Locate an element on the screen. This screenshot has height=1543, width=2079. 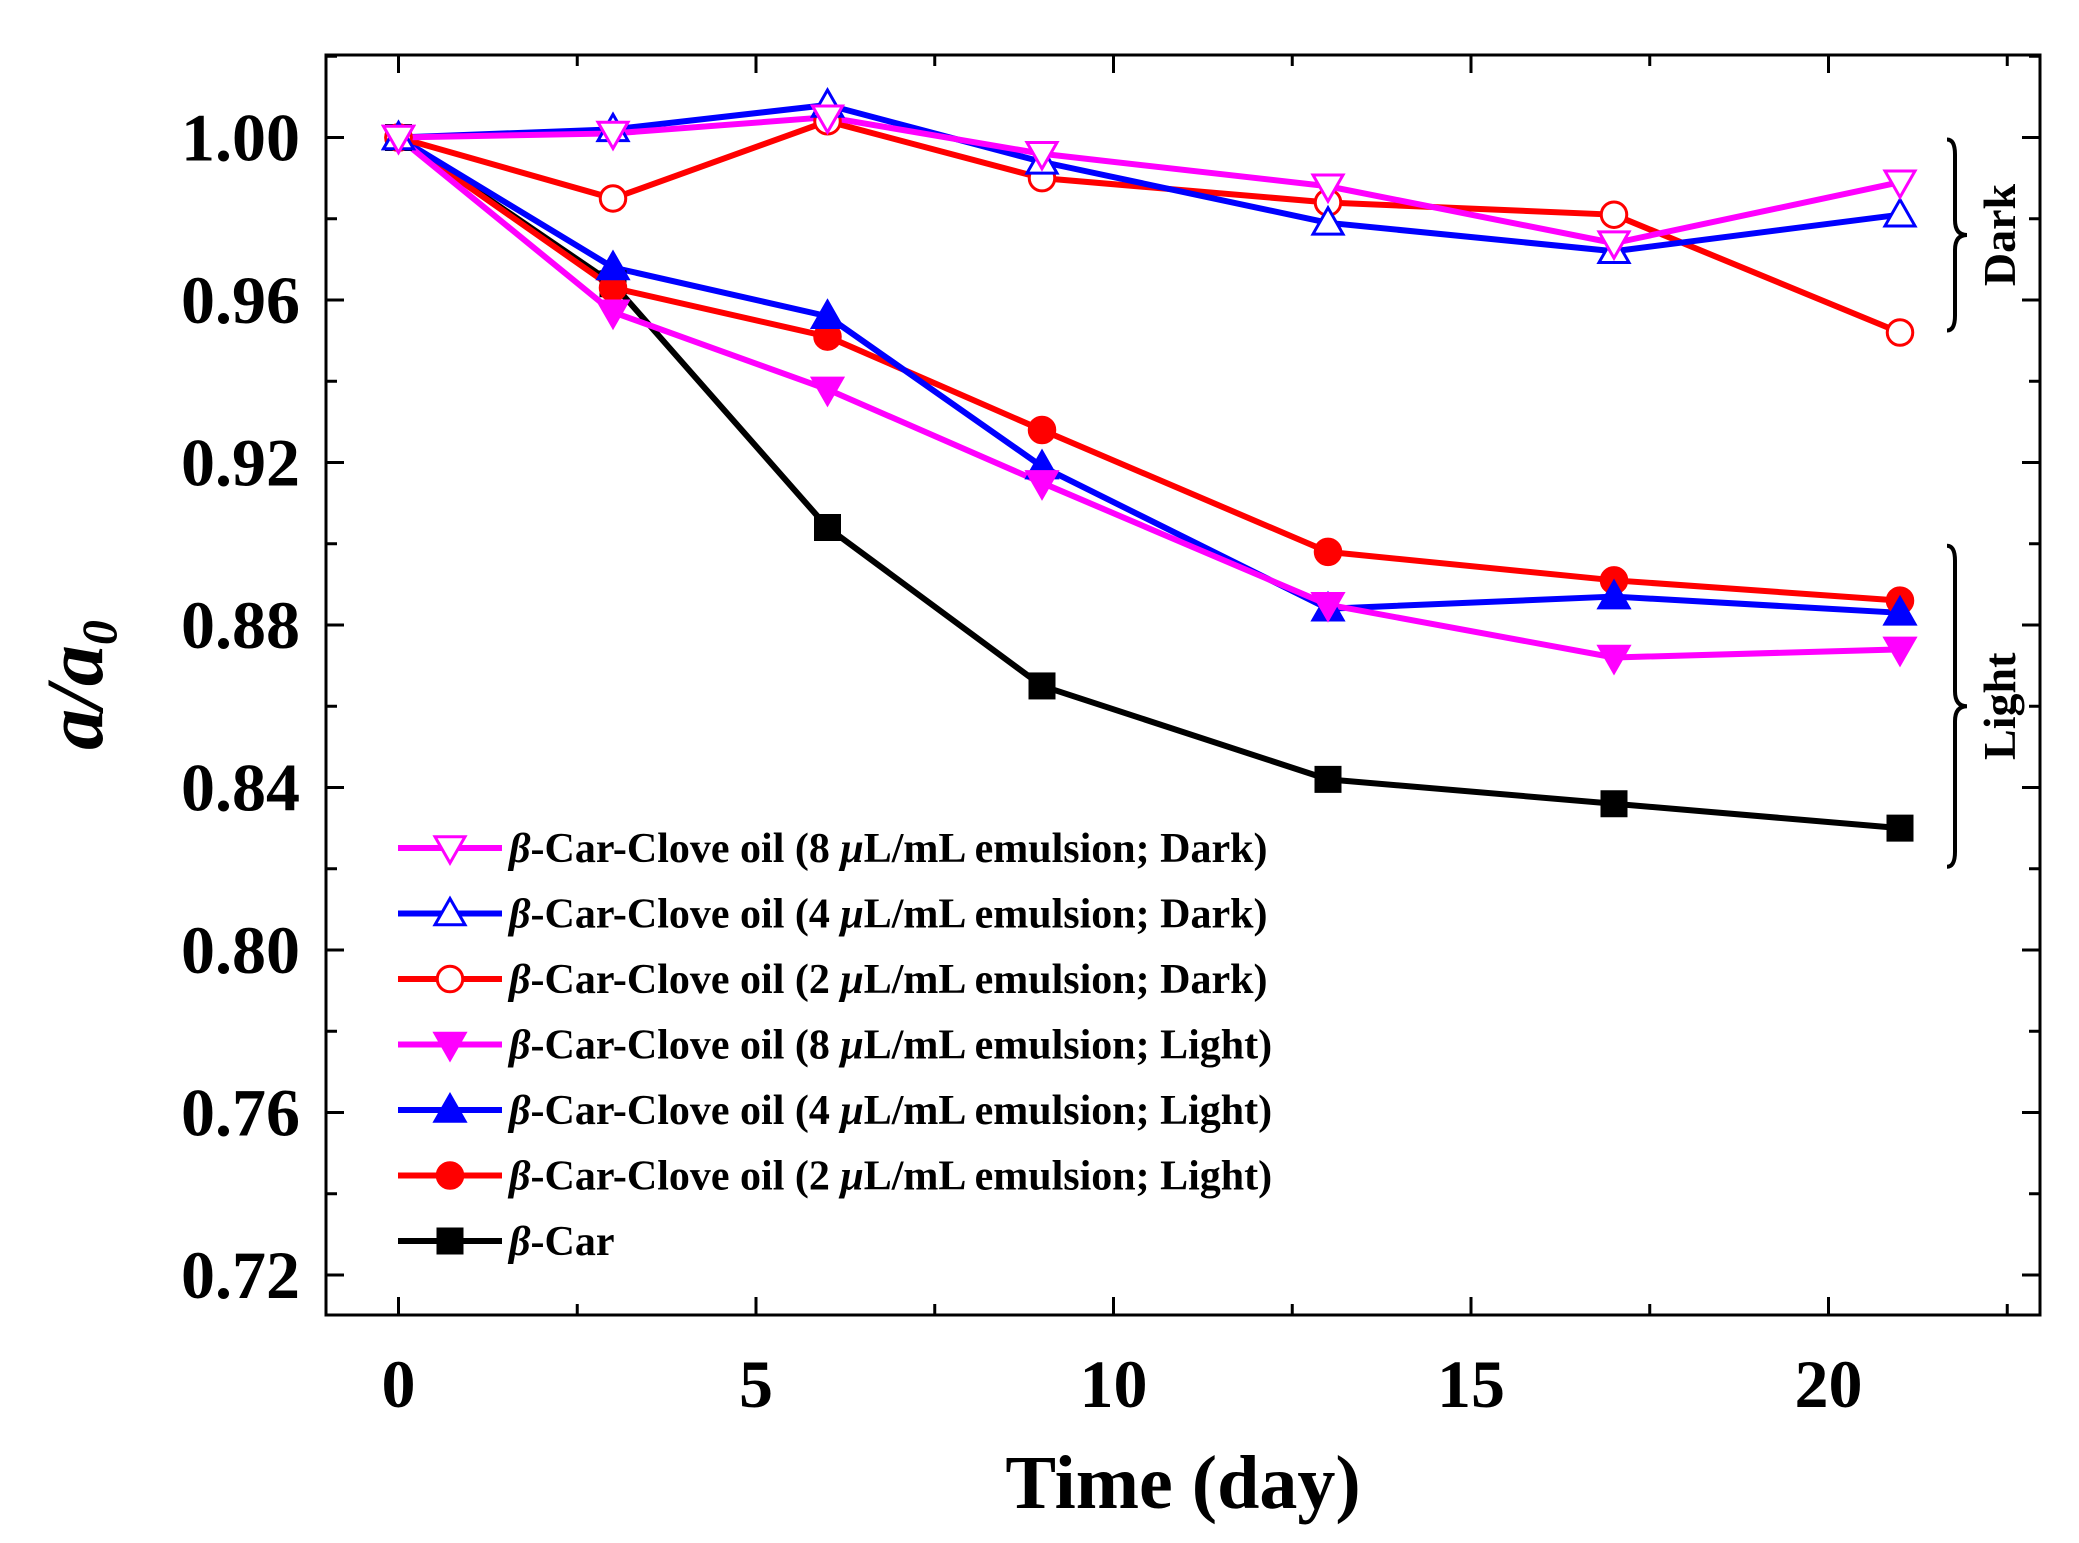
bracket-label: Dark is located at coordinates (1999, 234).